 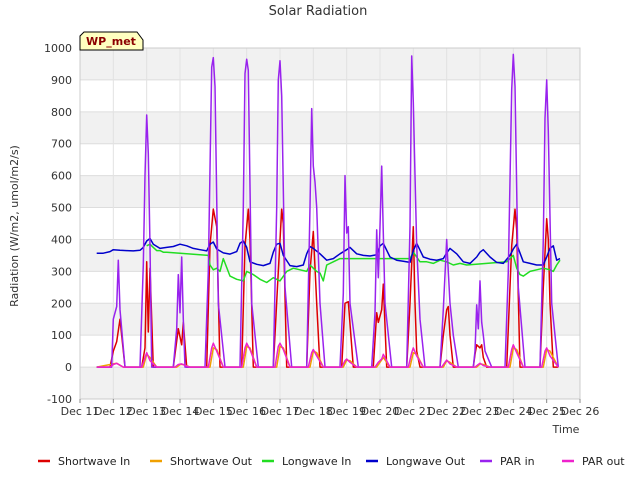 What do you see at coordinates (80, 411) in the screenshot?
I see `x-tick-label: Dec 11` at bounding box center [80, 411].